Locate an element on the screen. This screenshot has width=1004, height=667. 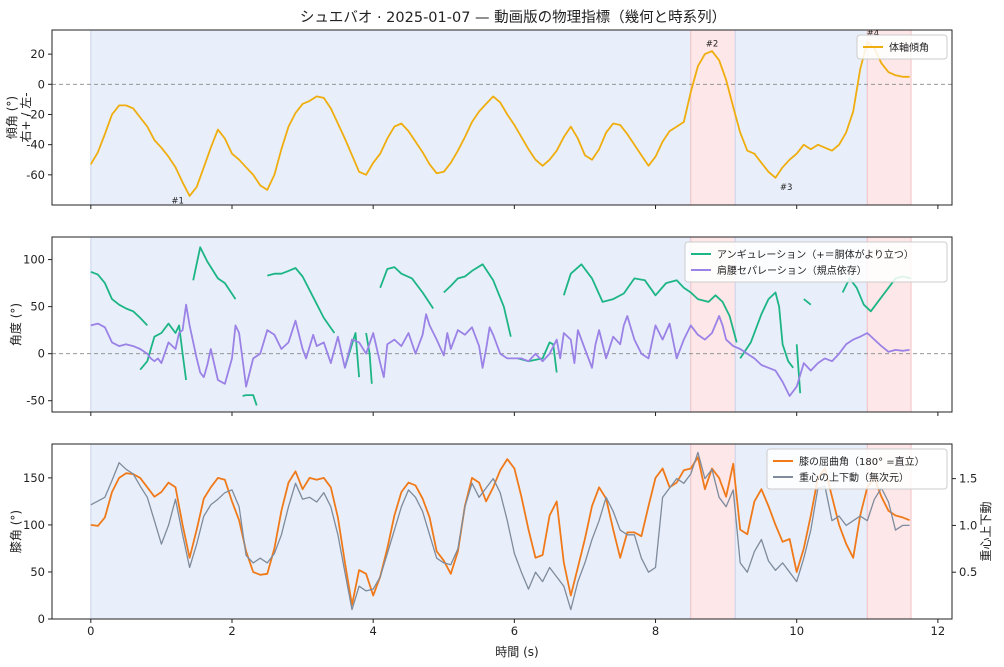
legend: 膝の屈曲角（180° =直立） 重心の上下動（無次元） is located at coordinates (857, 469).